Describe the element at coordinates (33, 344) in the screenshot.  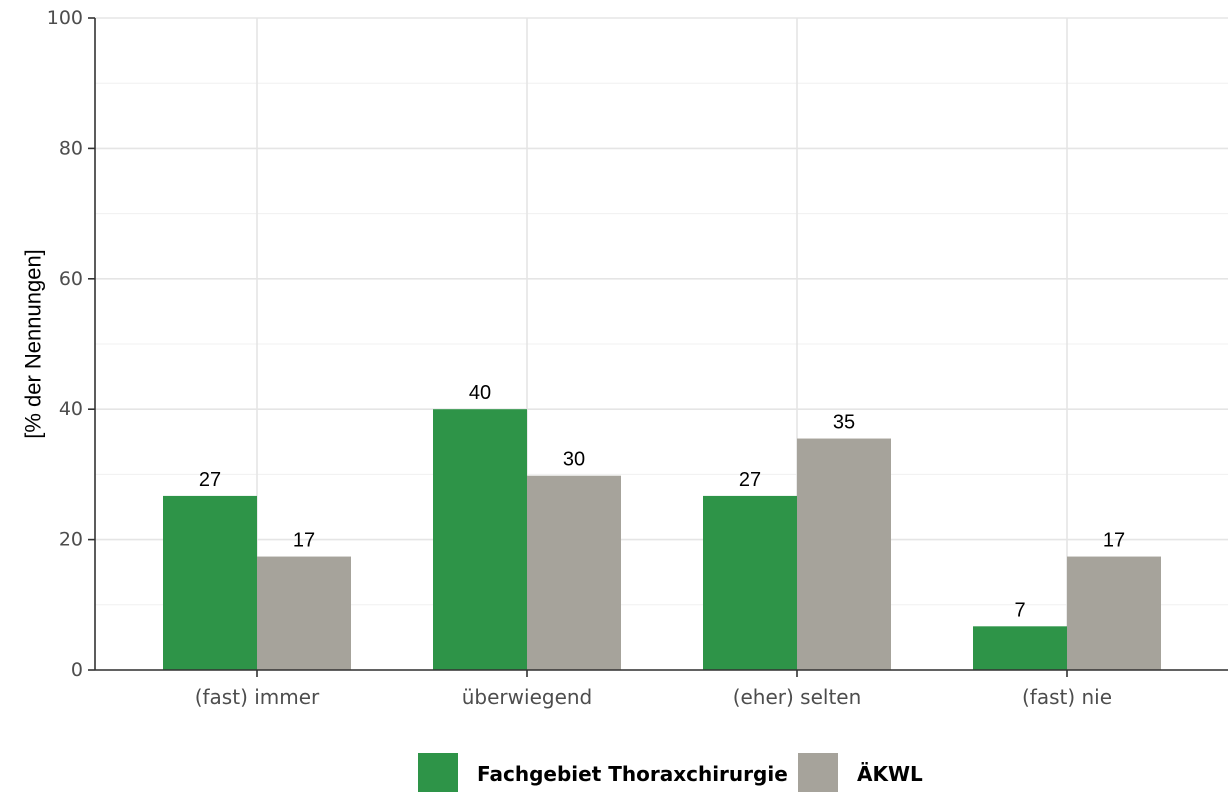
I see `y-axis-title: [% der Nennungen]` at that location.